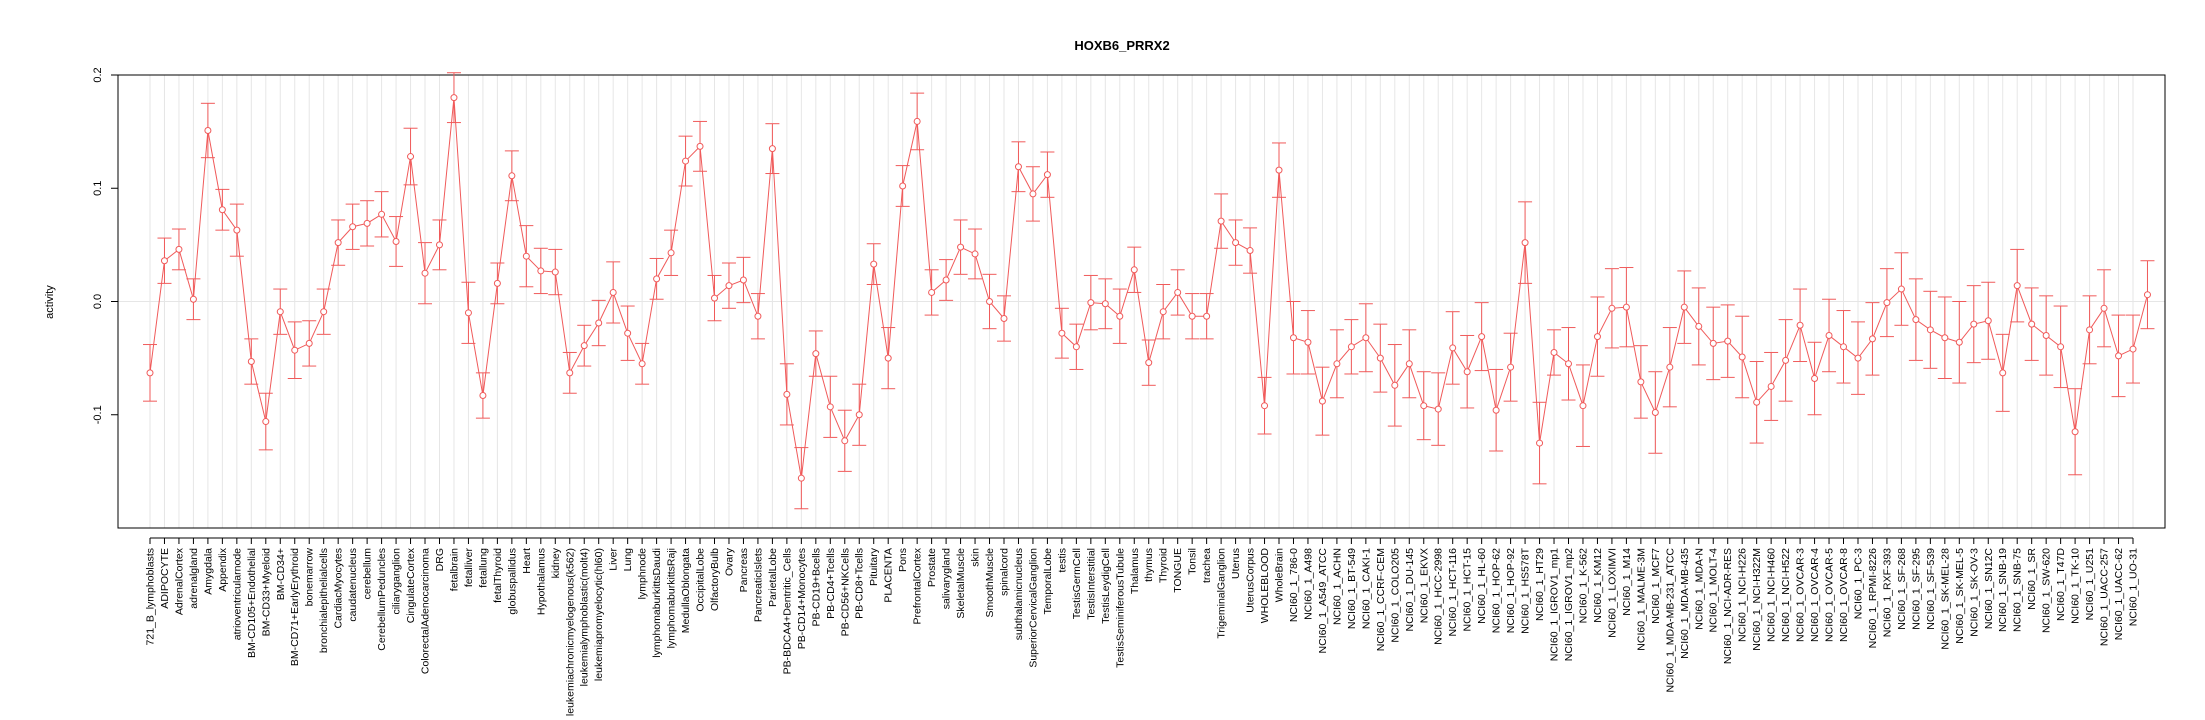 Image resolution: width=2205 pixels, height=720 pixels. I want to click on x-tick-label: 721_B_lymphoblasts, so click(151, 596).